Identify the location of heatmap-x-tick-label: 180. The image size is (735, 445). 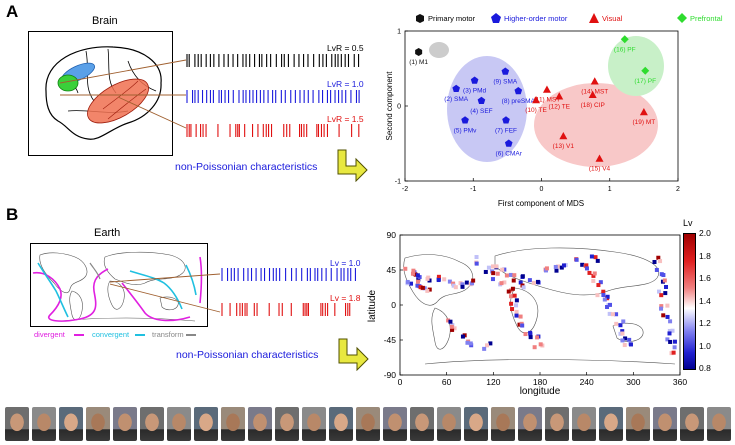
(540, 382).